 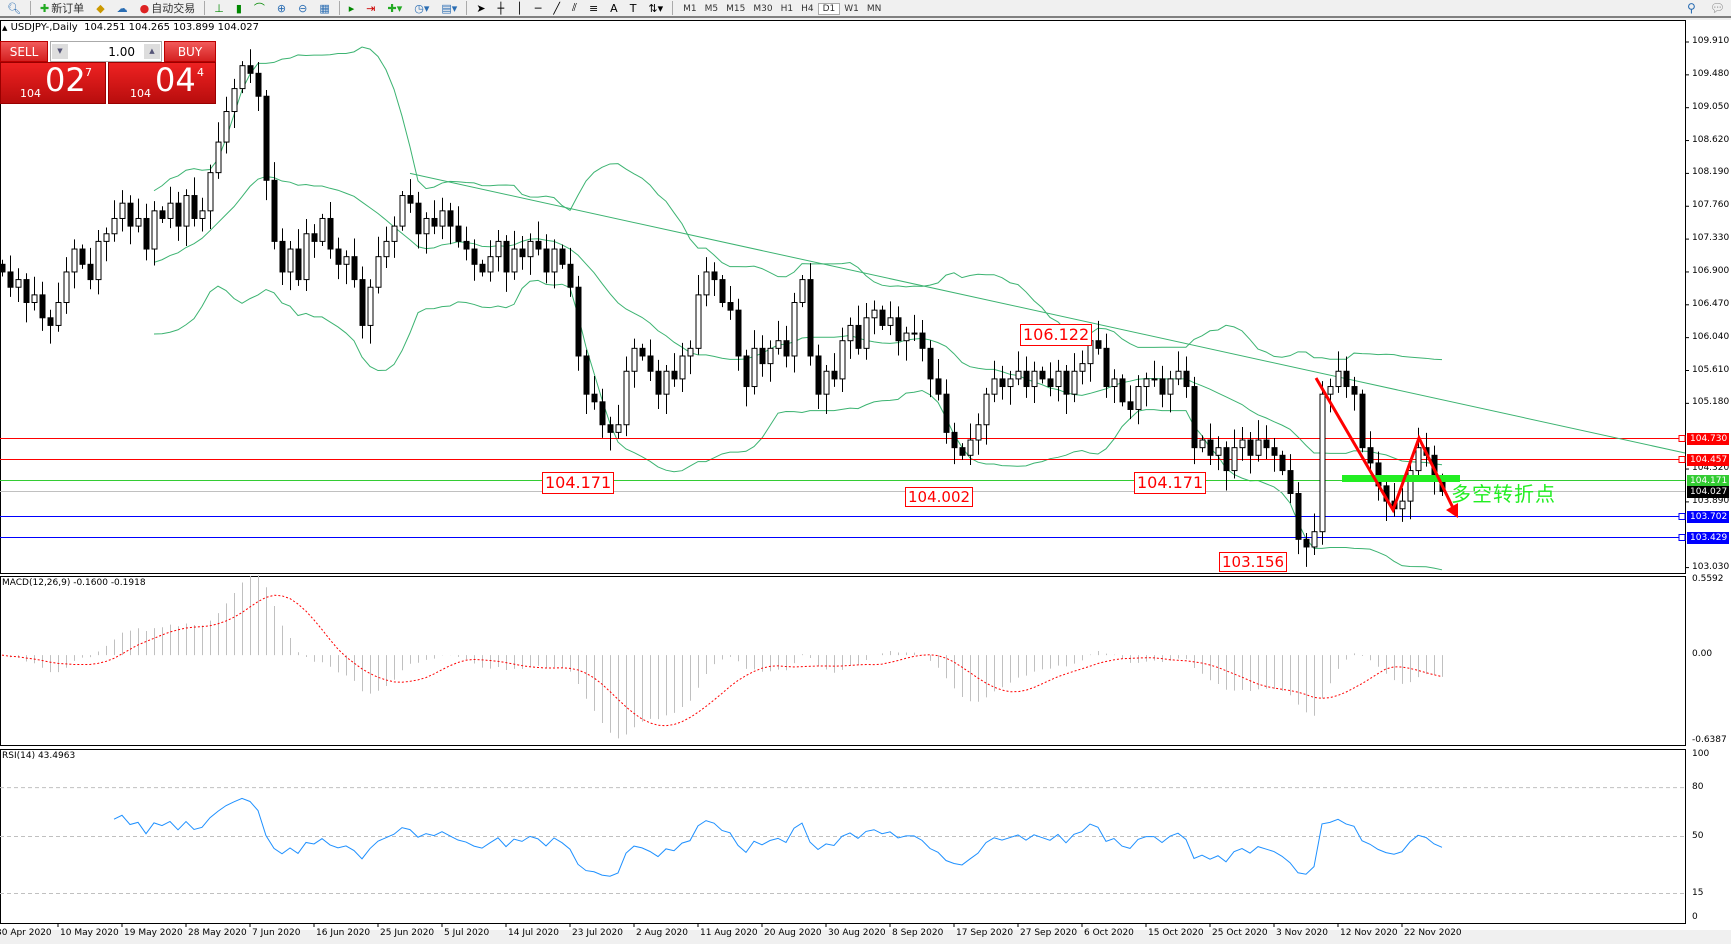 I want to click on autoscroll-button: ▸, so click(x=352, y=8).